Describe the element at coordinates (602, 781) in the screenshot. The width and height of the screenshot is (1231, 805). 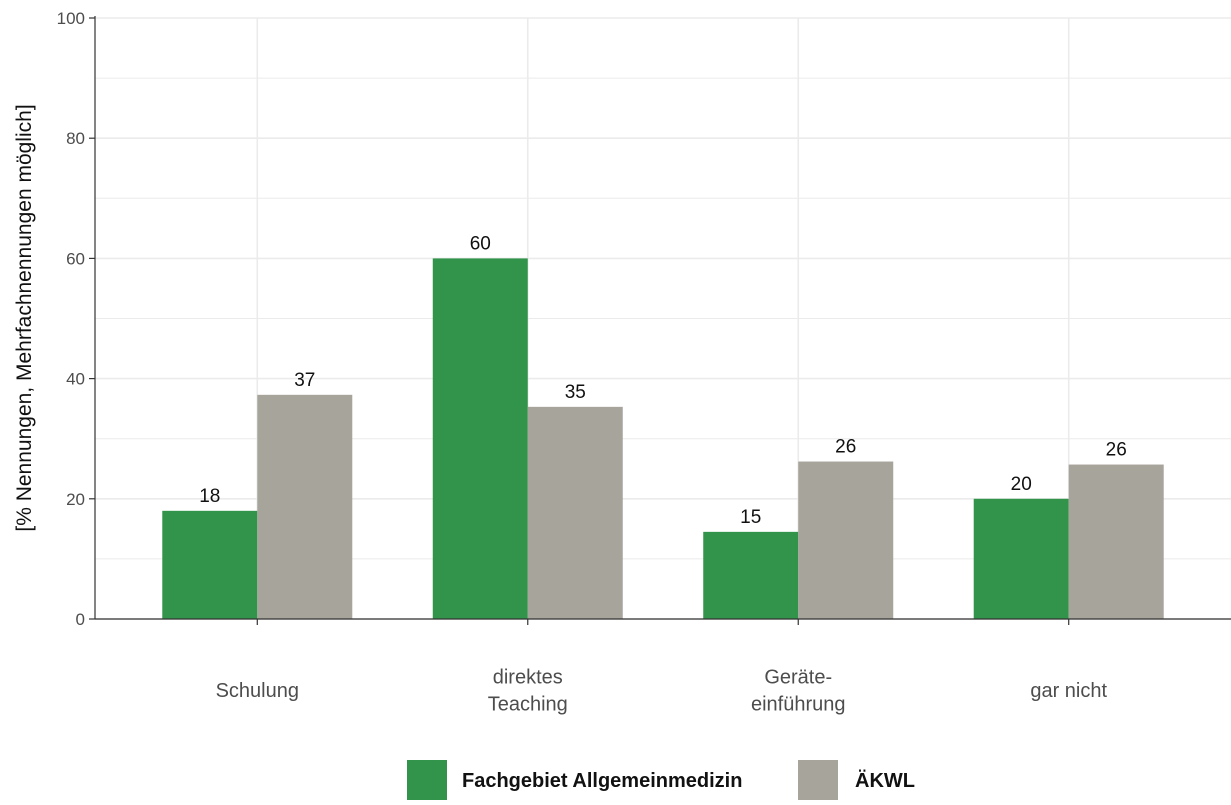
I see `legend-label: Fachgebiet Allgemeinmedizin` at that location.